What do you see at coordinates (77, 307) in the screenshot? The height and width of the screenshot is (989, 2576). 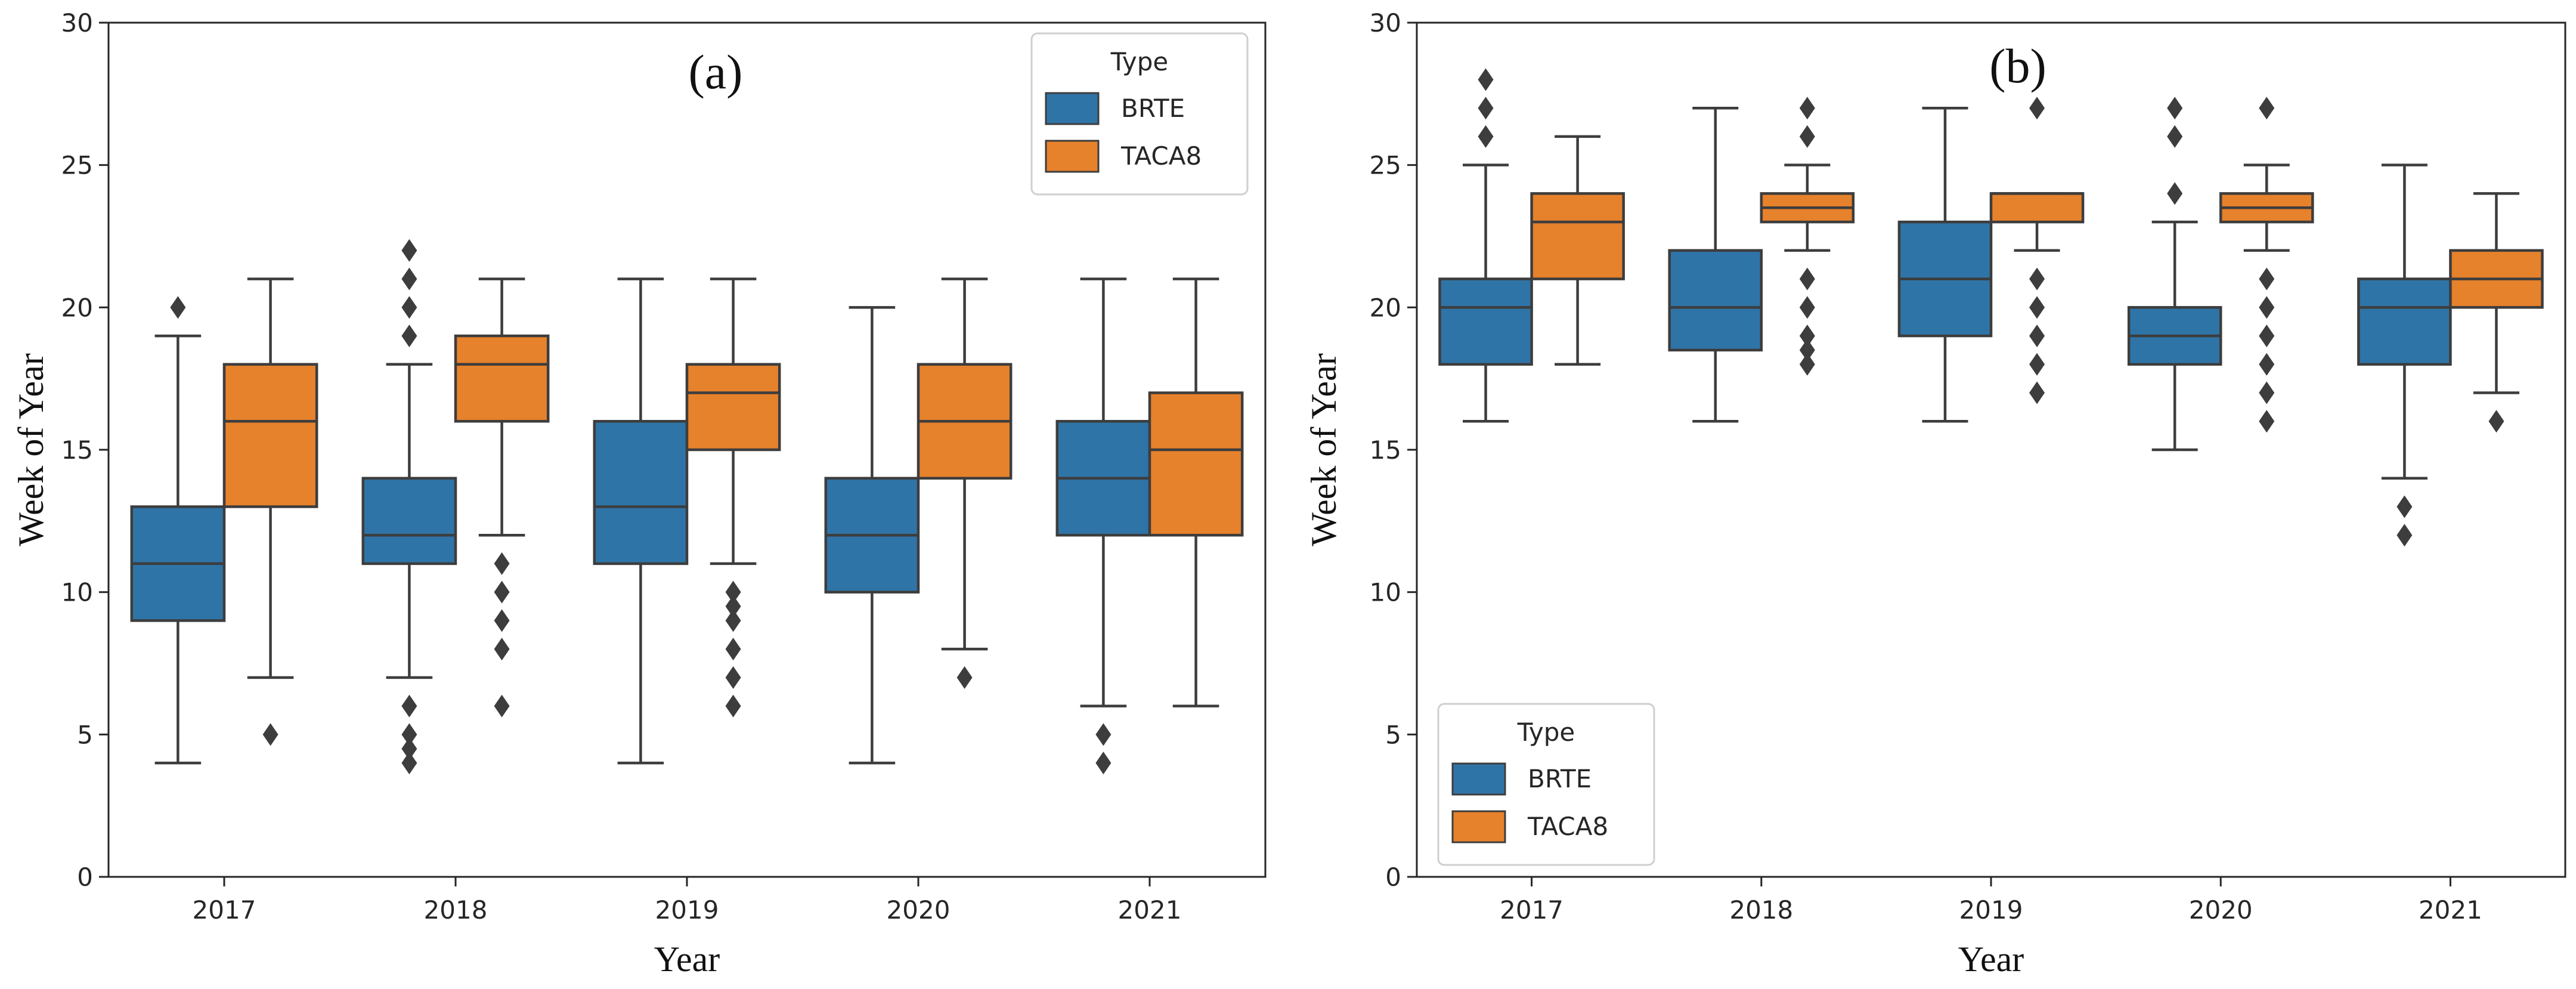 I see `y-tick-label: 20` at bounding box center [77, 307].